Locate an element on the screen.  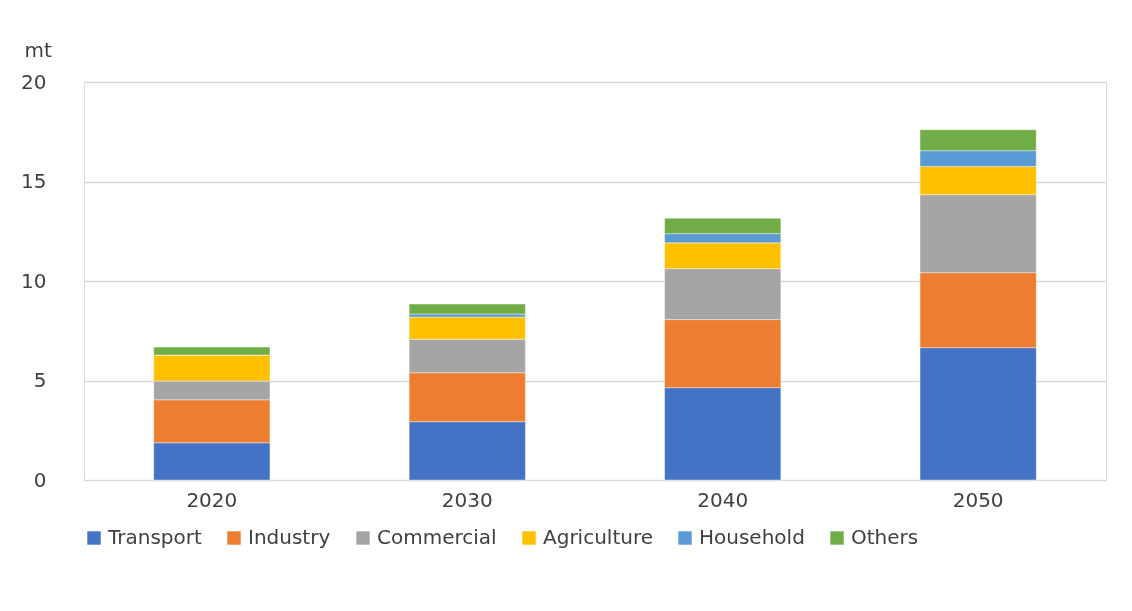
y-tick-label: 10 is located at coordinates (34, 280).